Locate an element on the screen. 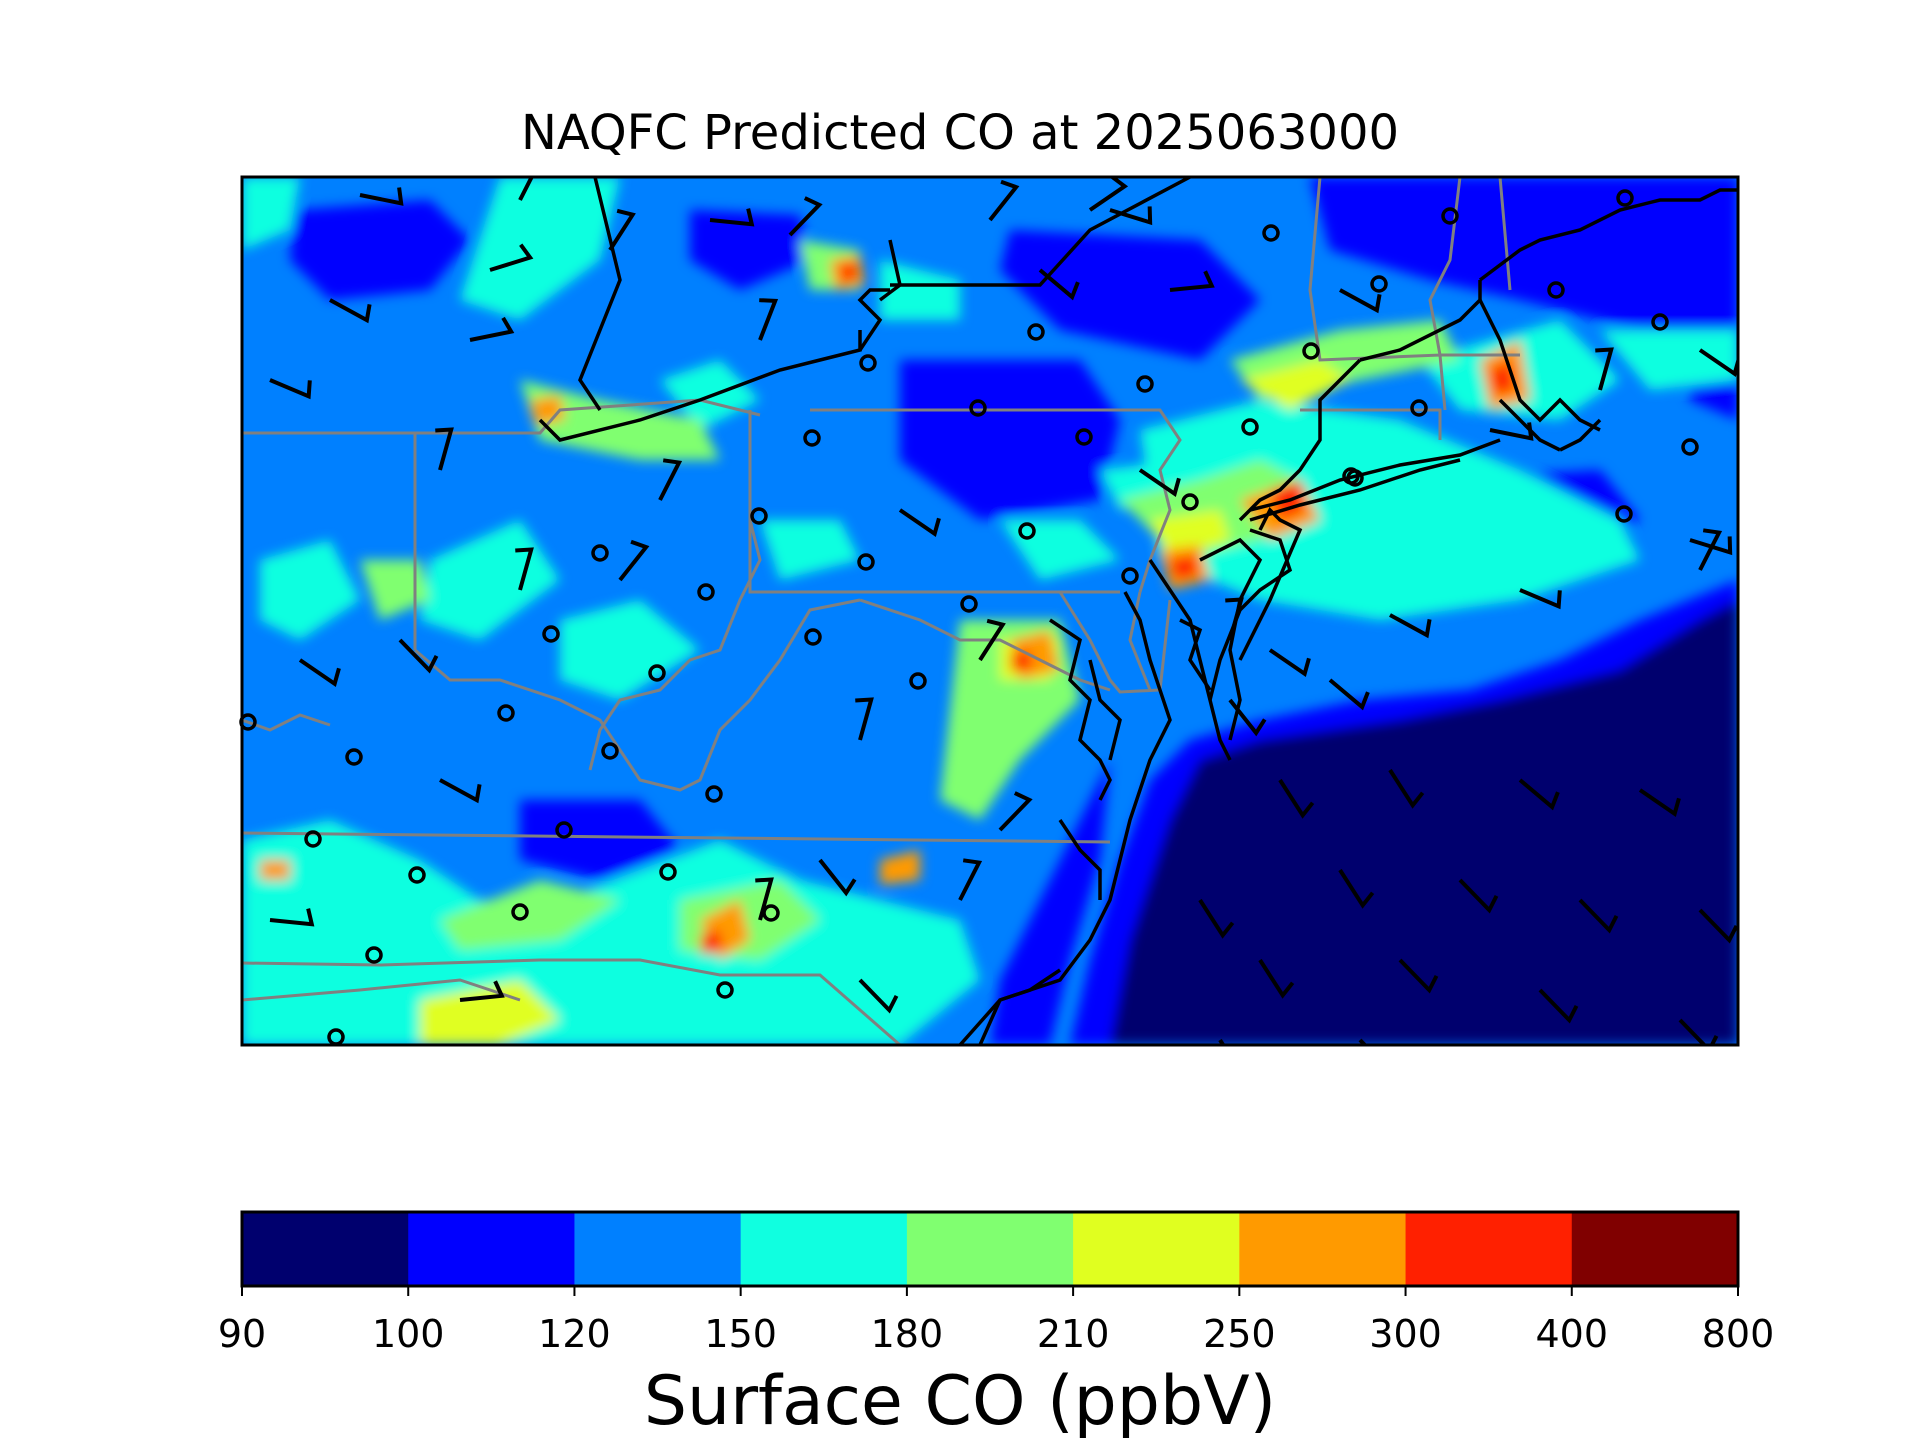 The image size is (1920, 1441). colorbar is located at coordinates (990, 1253).